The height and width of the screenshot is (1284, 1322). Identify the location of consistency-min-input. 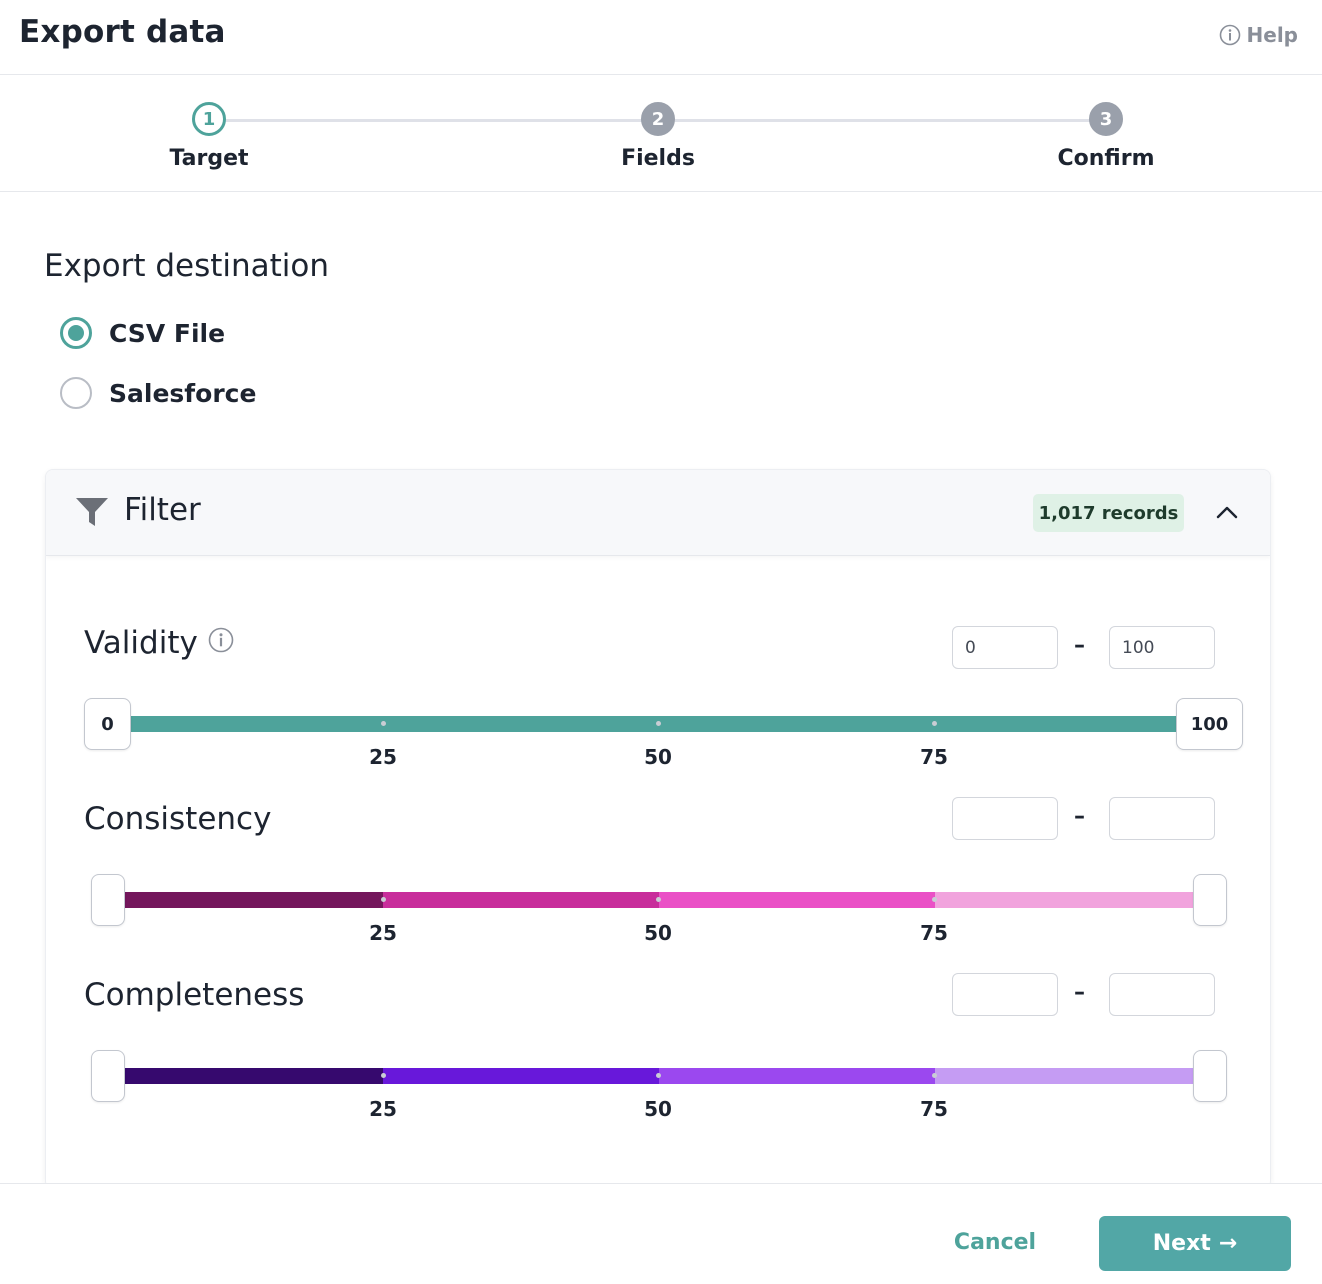
(1005, 818).